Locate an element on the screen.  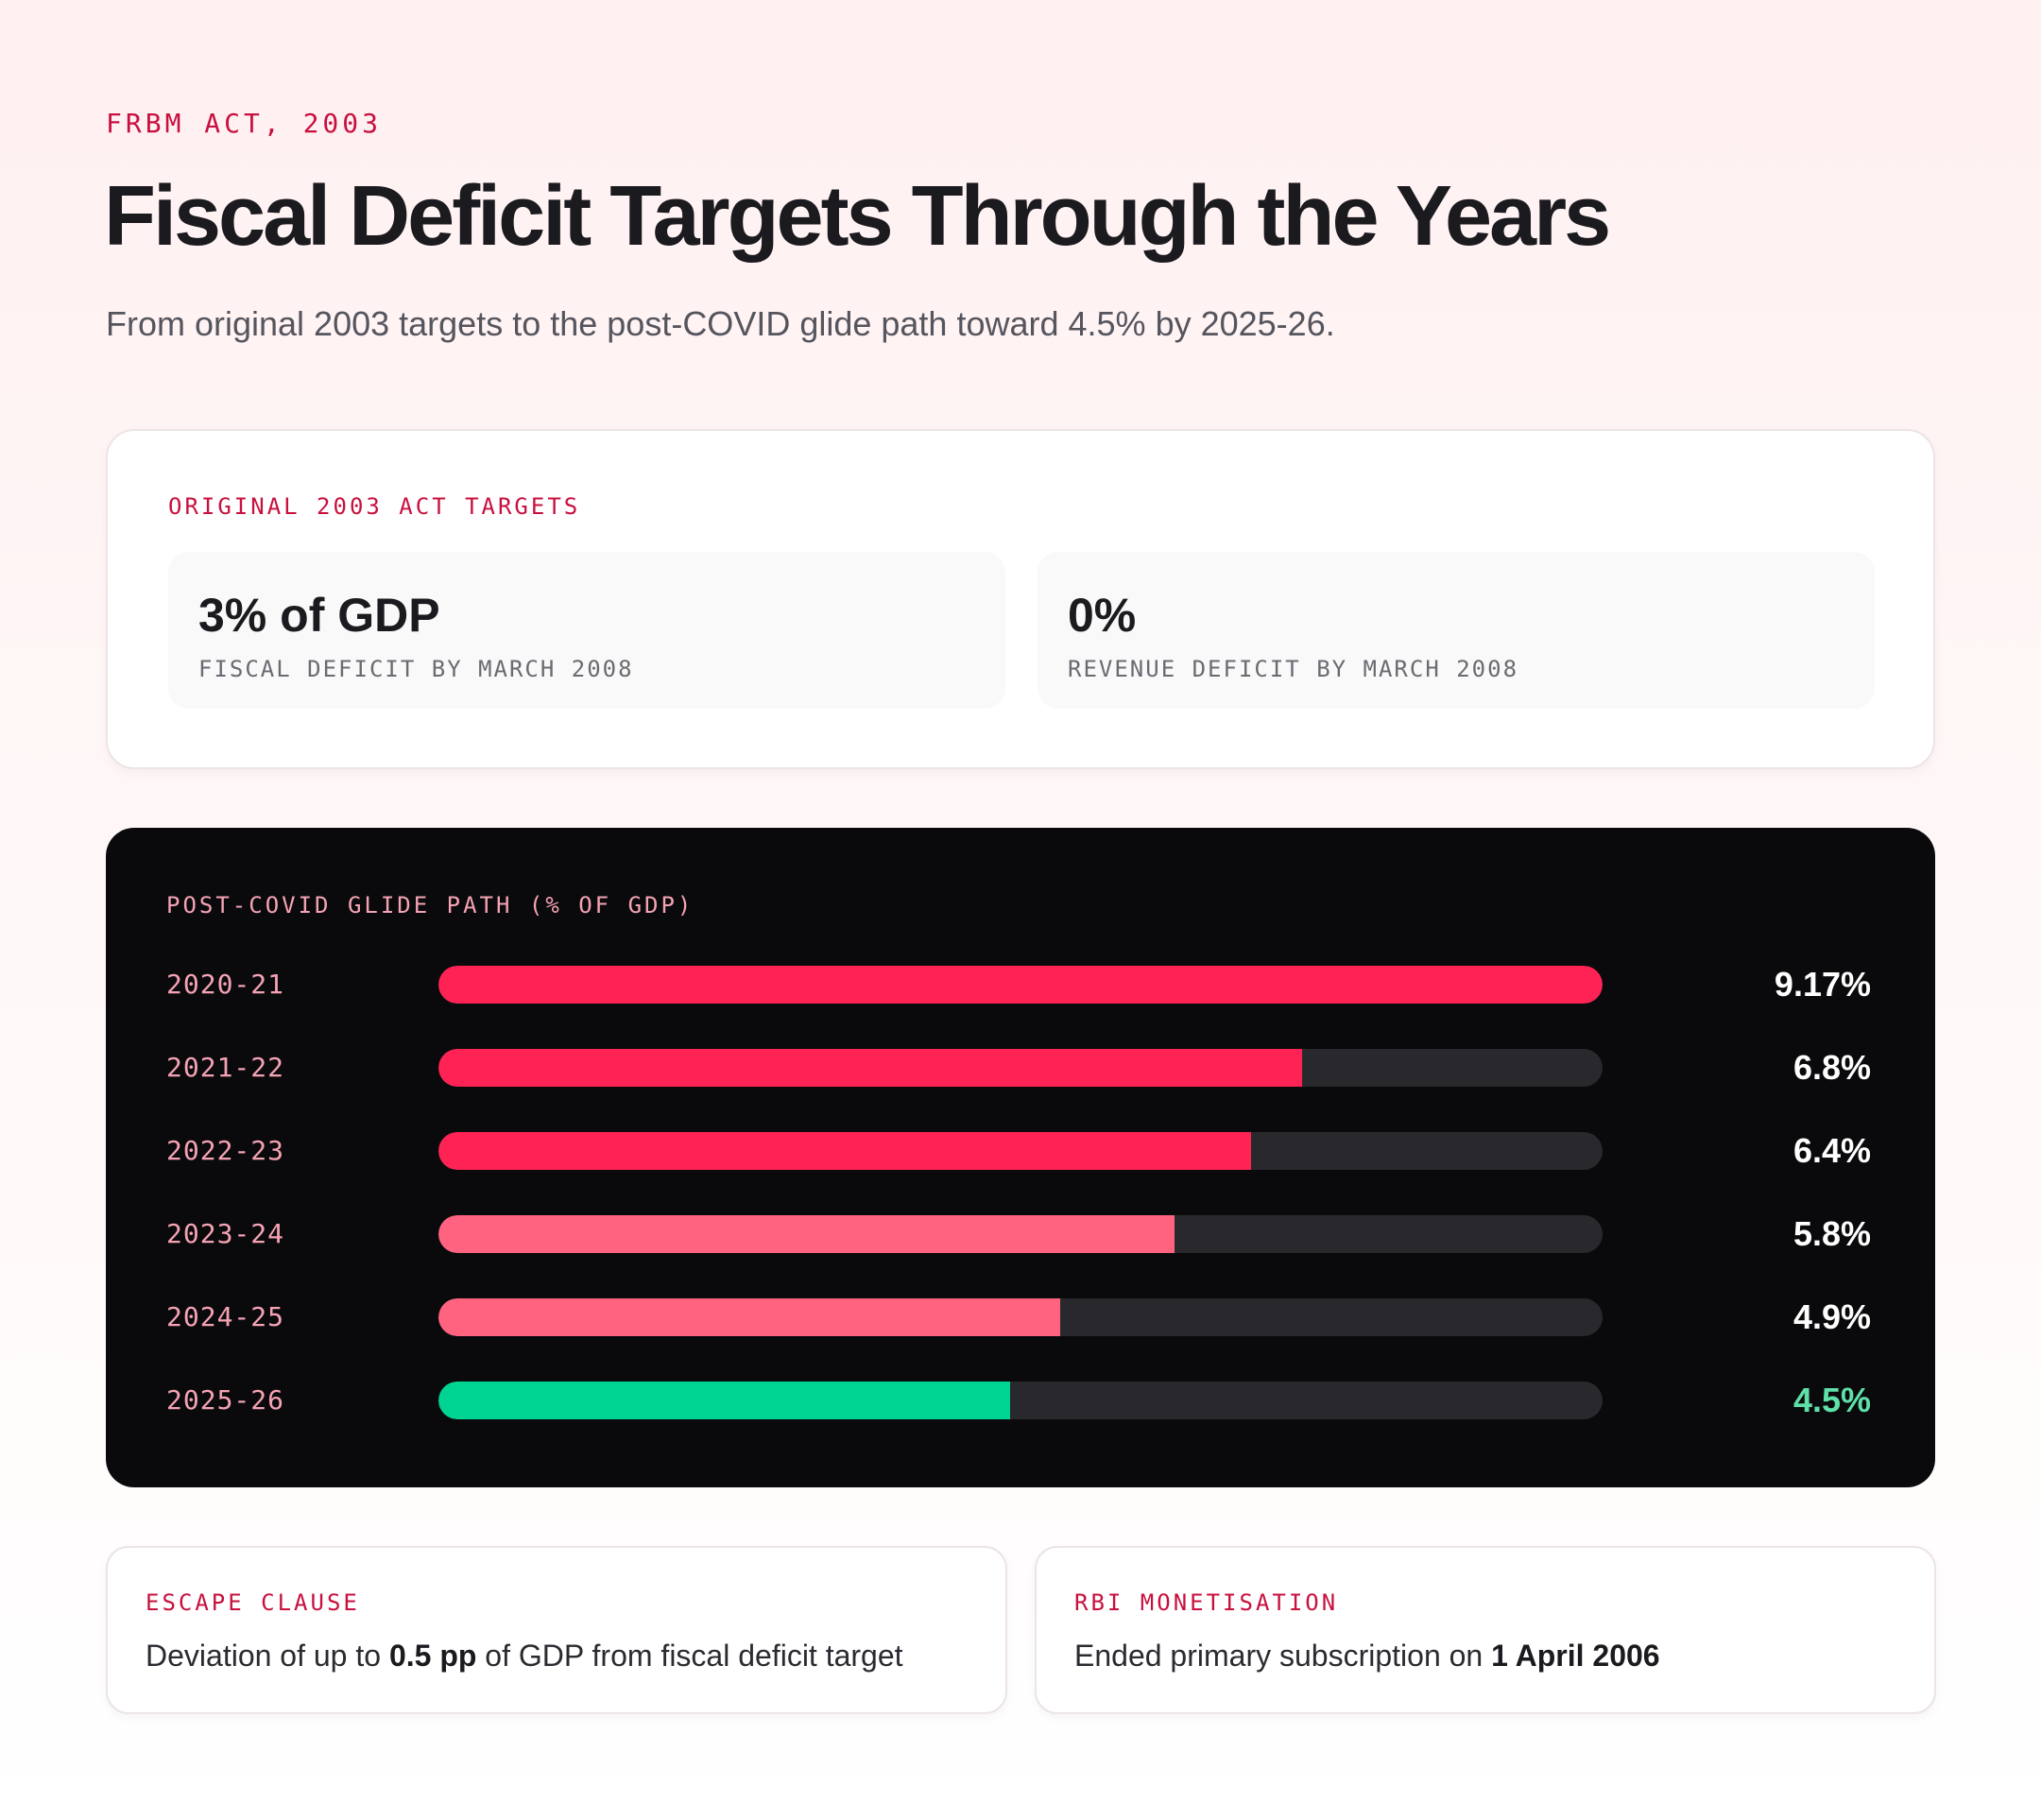
bar-category-label: 2023-24 is located at coordinates (225, 1233).